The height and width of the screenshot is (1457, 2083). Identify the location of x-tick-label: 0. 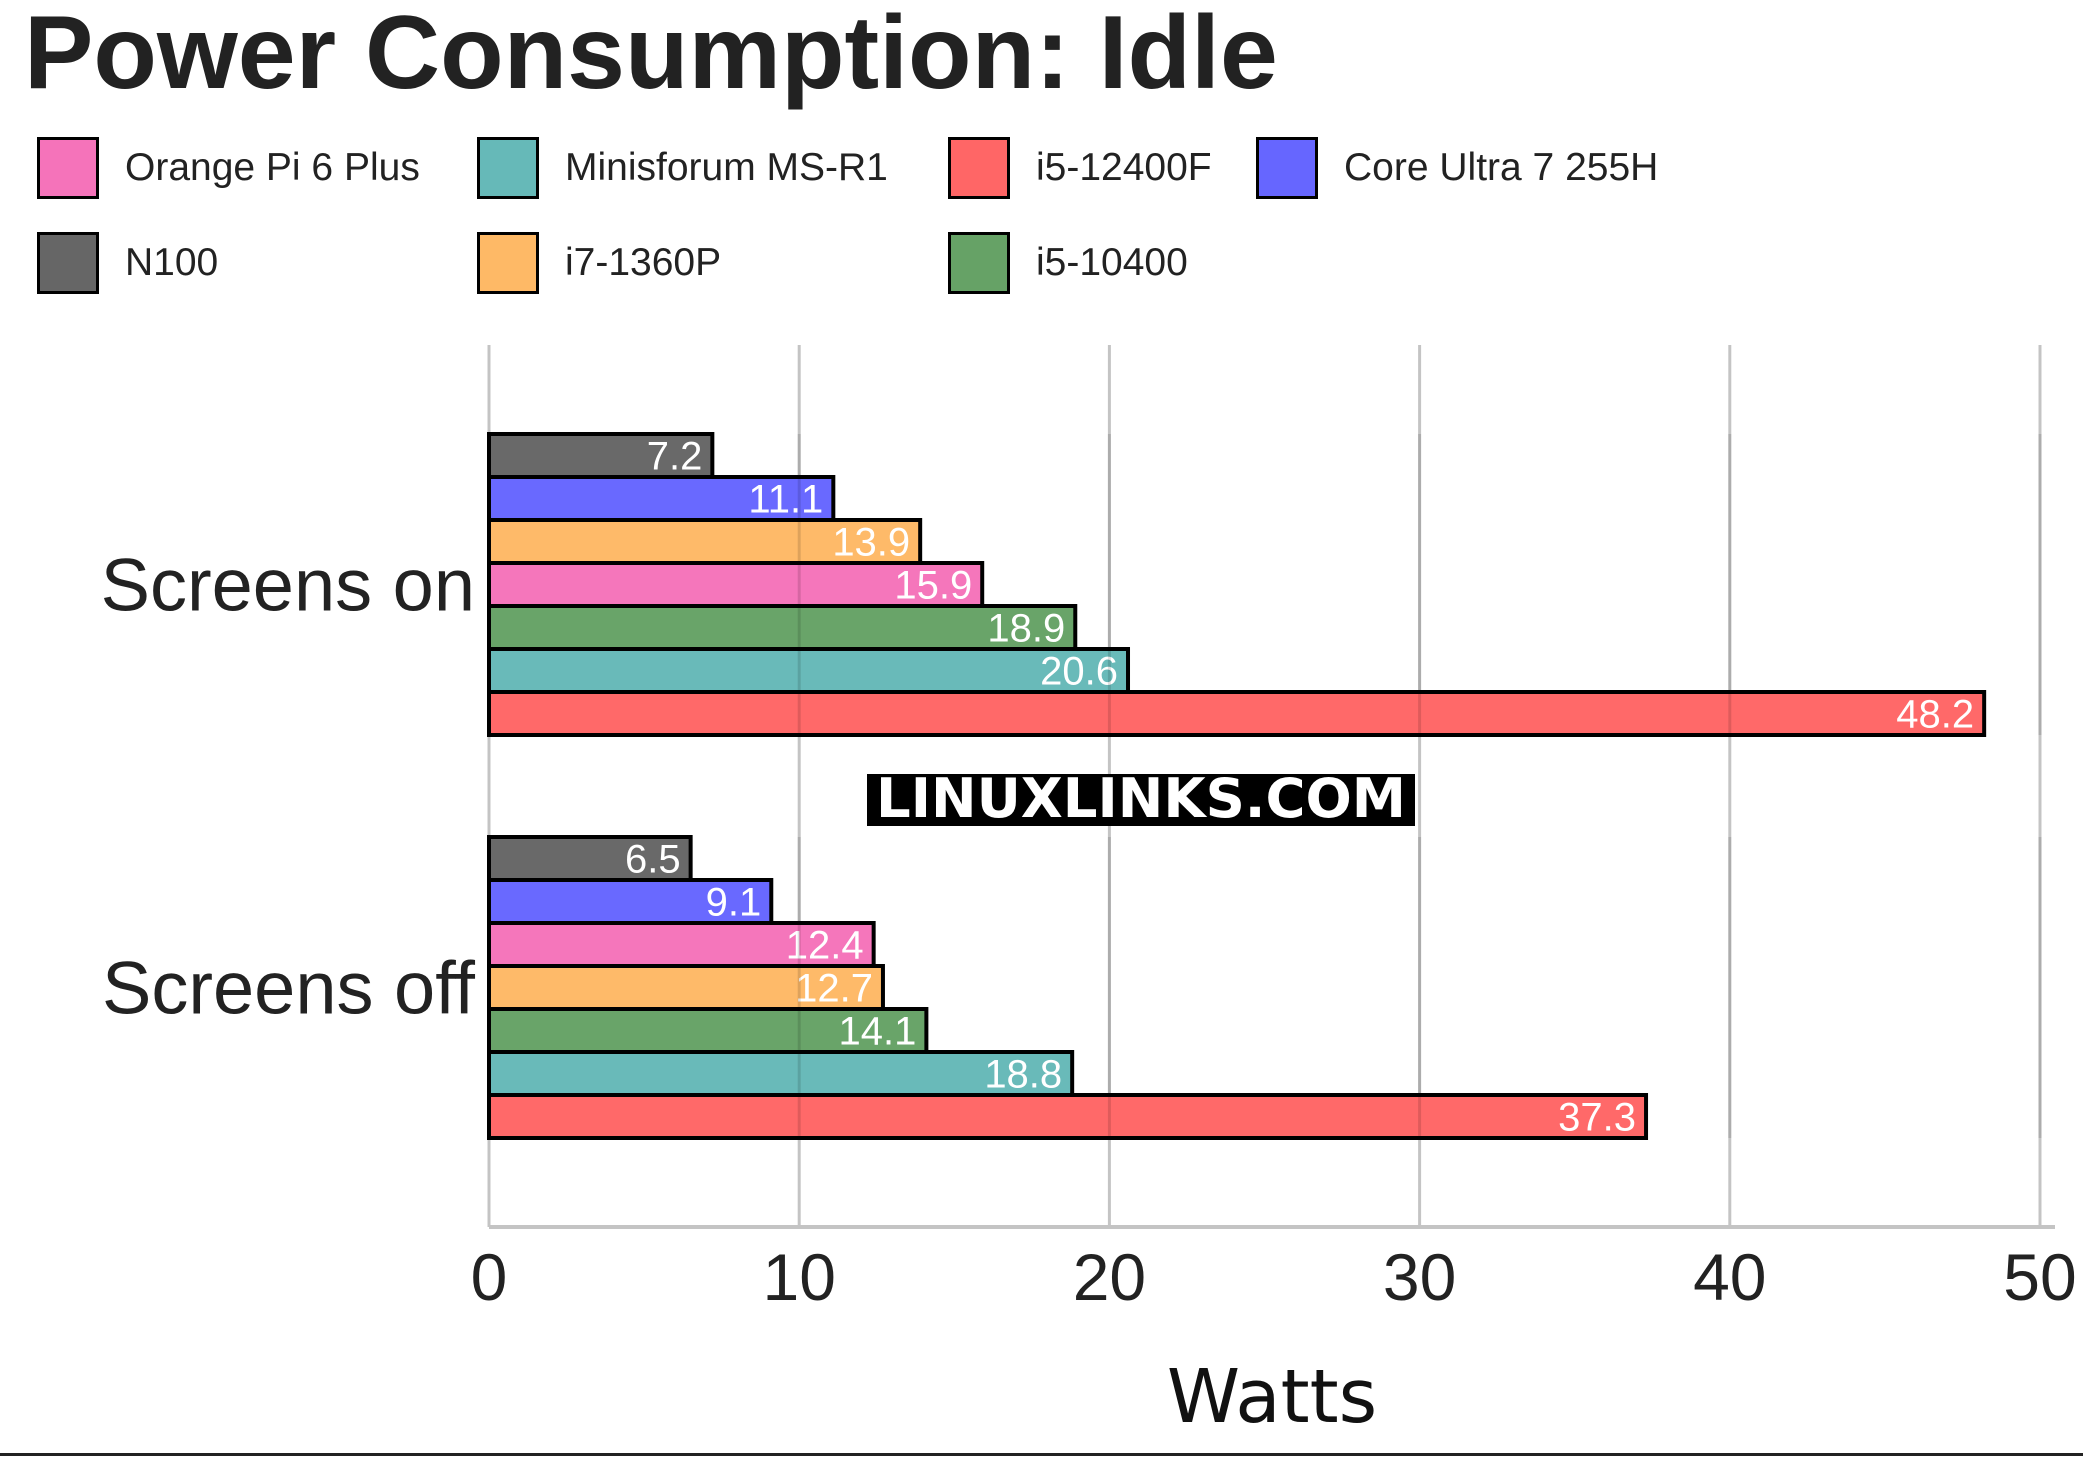
(489, 1277).